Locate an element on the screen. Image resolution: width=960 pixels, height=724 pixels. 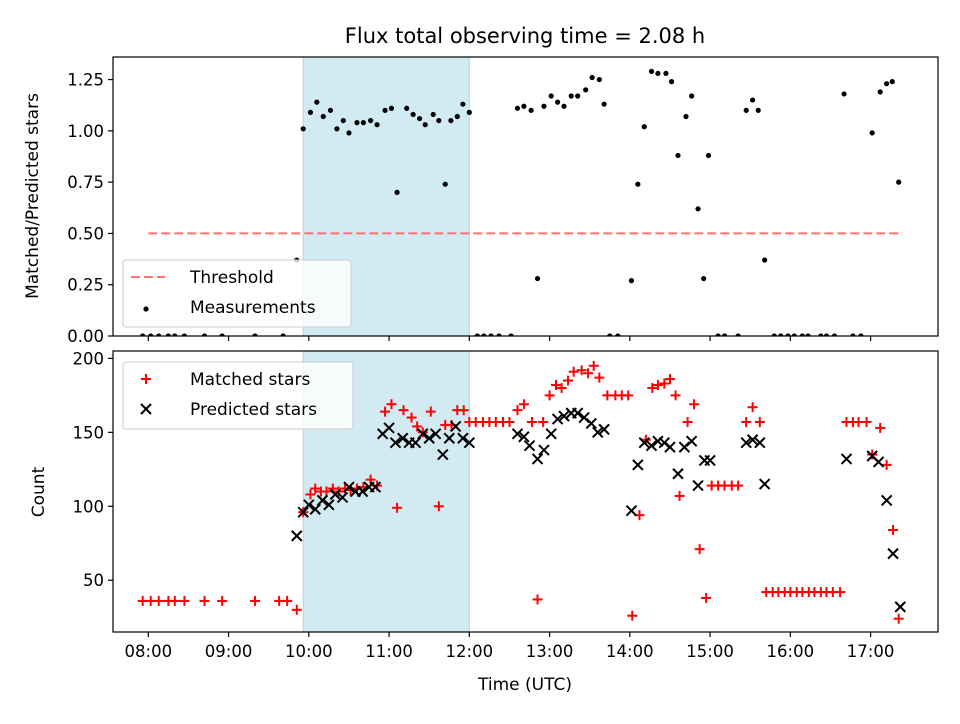
x-tick-label: 16:00 is located at coordinates (791, 651).